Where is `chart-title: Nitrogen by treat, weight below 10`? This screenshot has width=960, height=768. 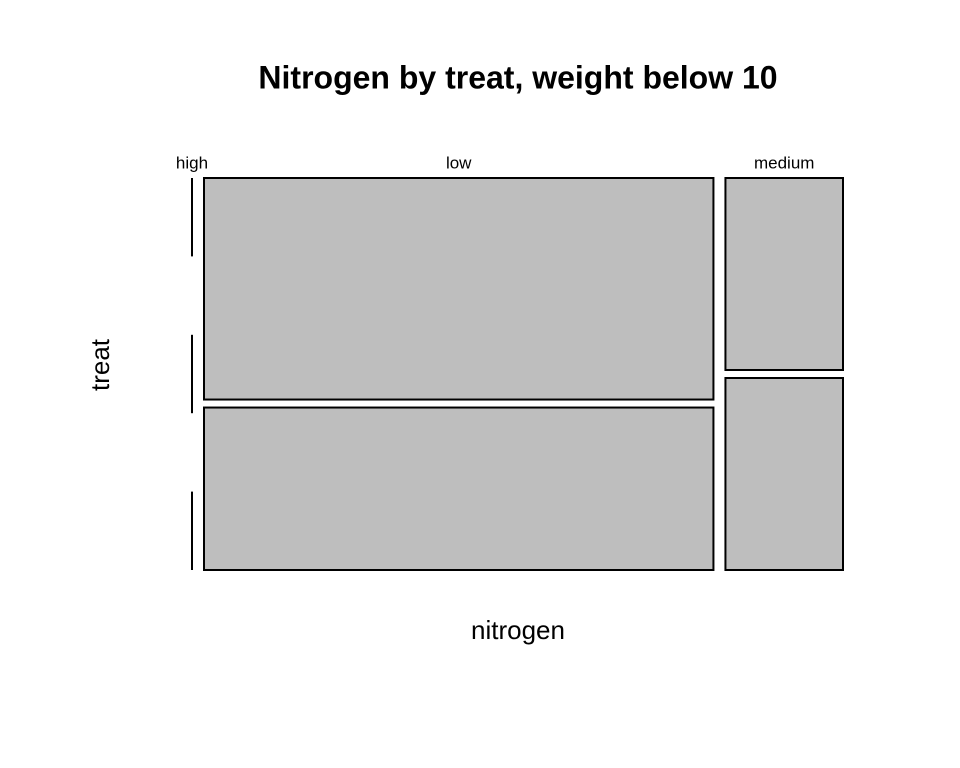 chart-title: Nitrogen by treat, weight below 10 is located at coordinates (517, 77).